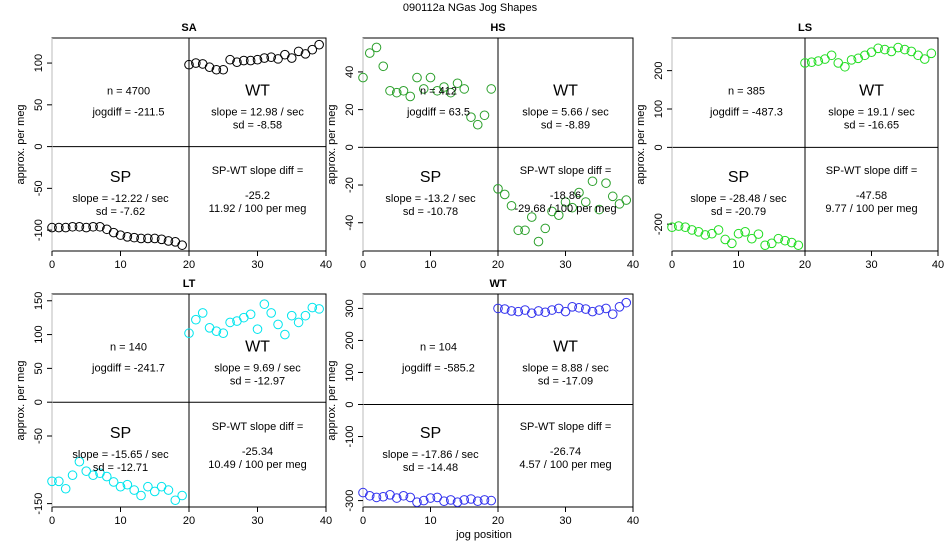 This screenshot has height=555, width=950. Describe the element at coordinates (120, 468) in the screenshot. I see `sp-sd: sd = -12.71` at that location.